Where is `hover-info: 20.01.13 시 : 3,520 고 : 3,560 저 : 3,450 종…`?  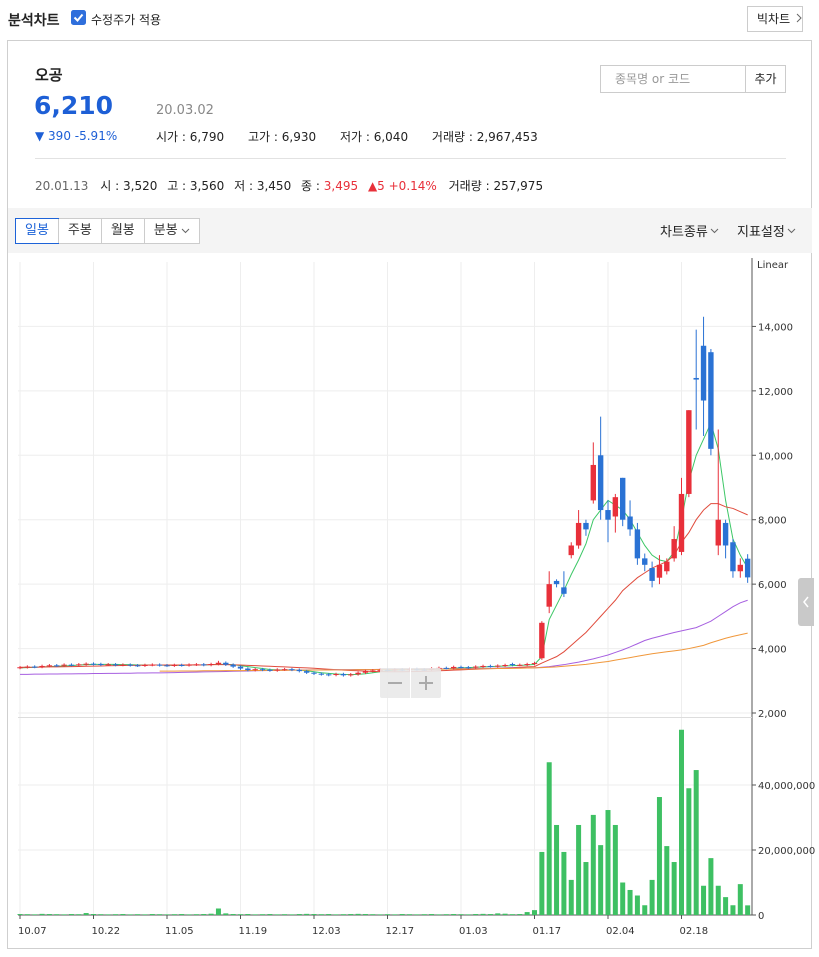 hover-info: 20.01.13 시 : 3,520 고 : 3,560 저 : 3,450 종… is located at coordinates (289, 185).